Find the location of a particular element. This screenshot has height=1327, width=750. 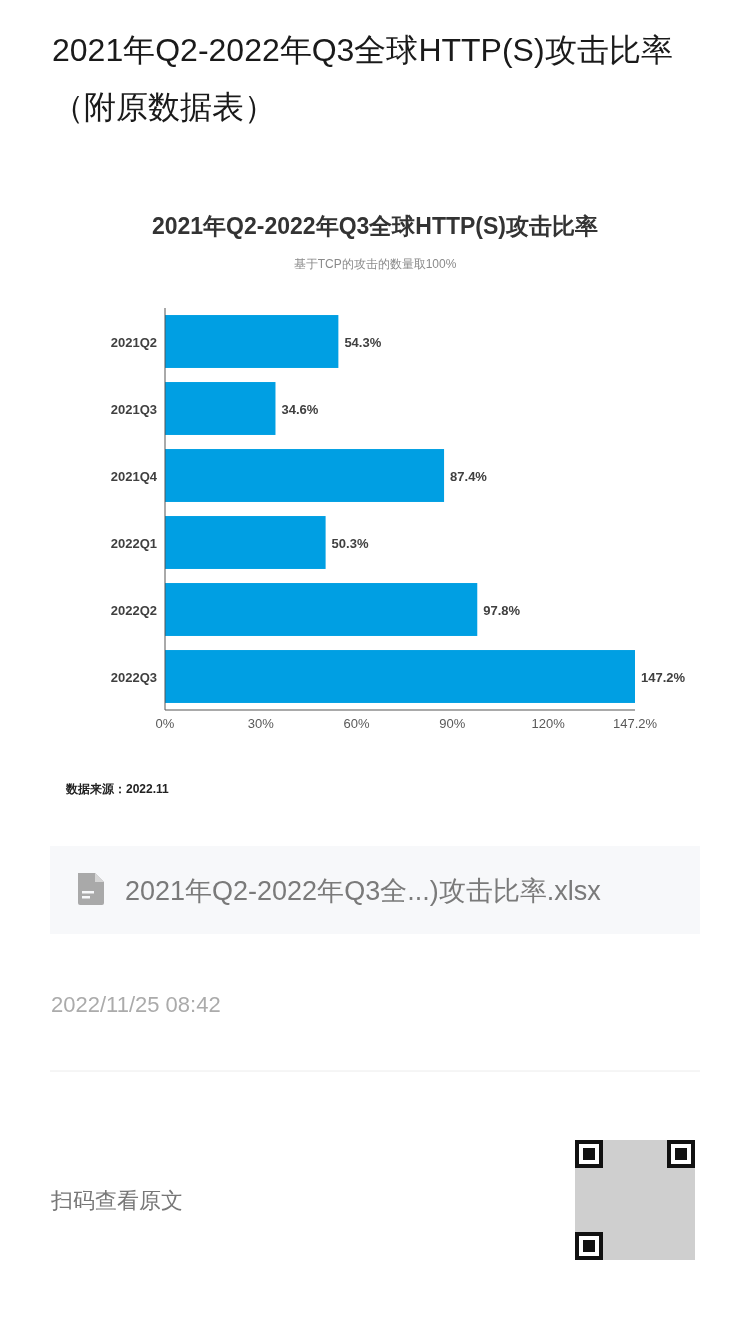

y-tick-label: 2021Q2 is located at coordinates (133, 342).